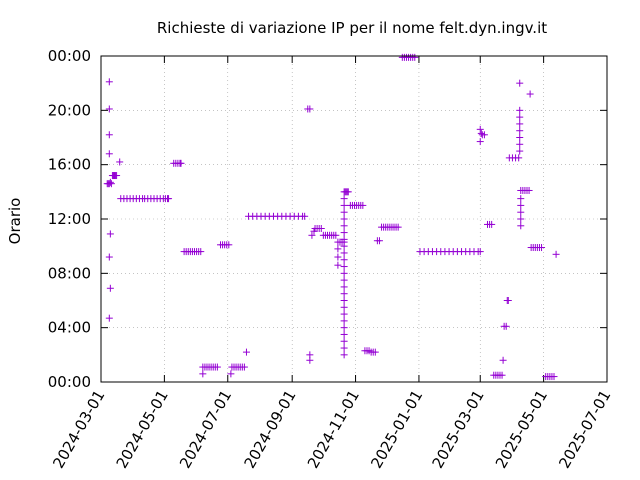  Describe the element at coordinates (69, 110) in the screenshot. I see `y-tick-label: 20:00` at that location.